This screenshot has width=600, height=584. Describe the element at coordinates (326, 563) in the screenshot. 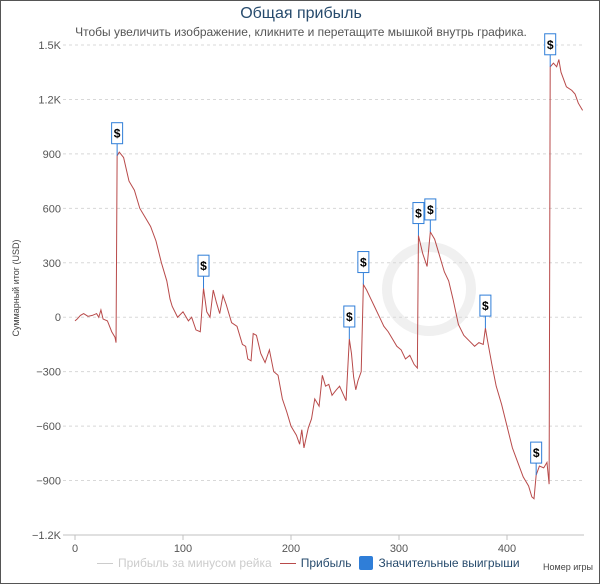

I see `legend-label: Прибыль` at that location.